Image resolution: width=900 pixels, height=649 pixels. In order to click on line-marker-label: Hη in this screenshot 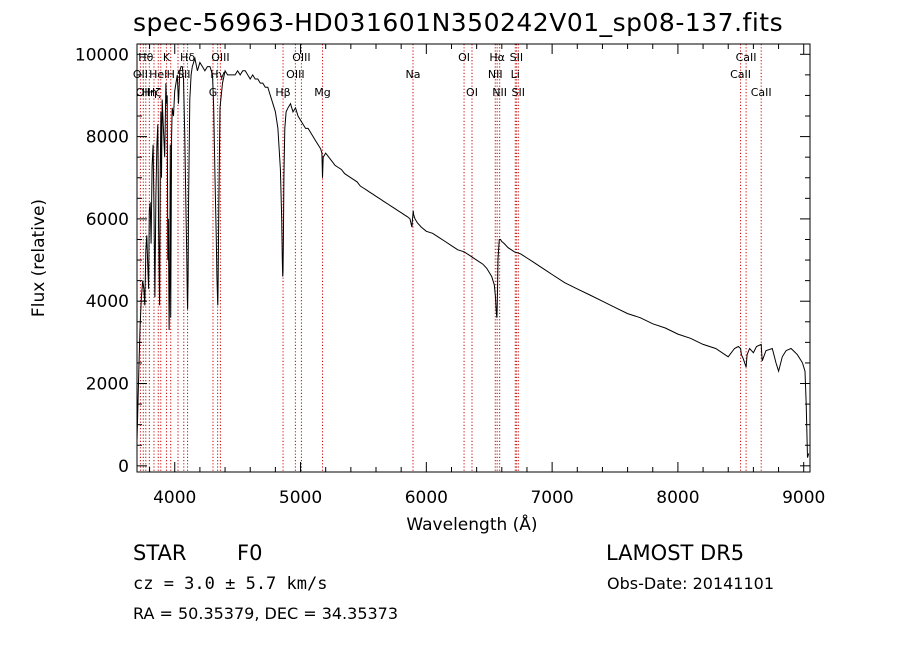, I will do `click(149, 92)`.